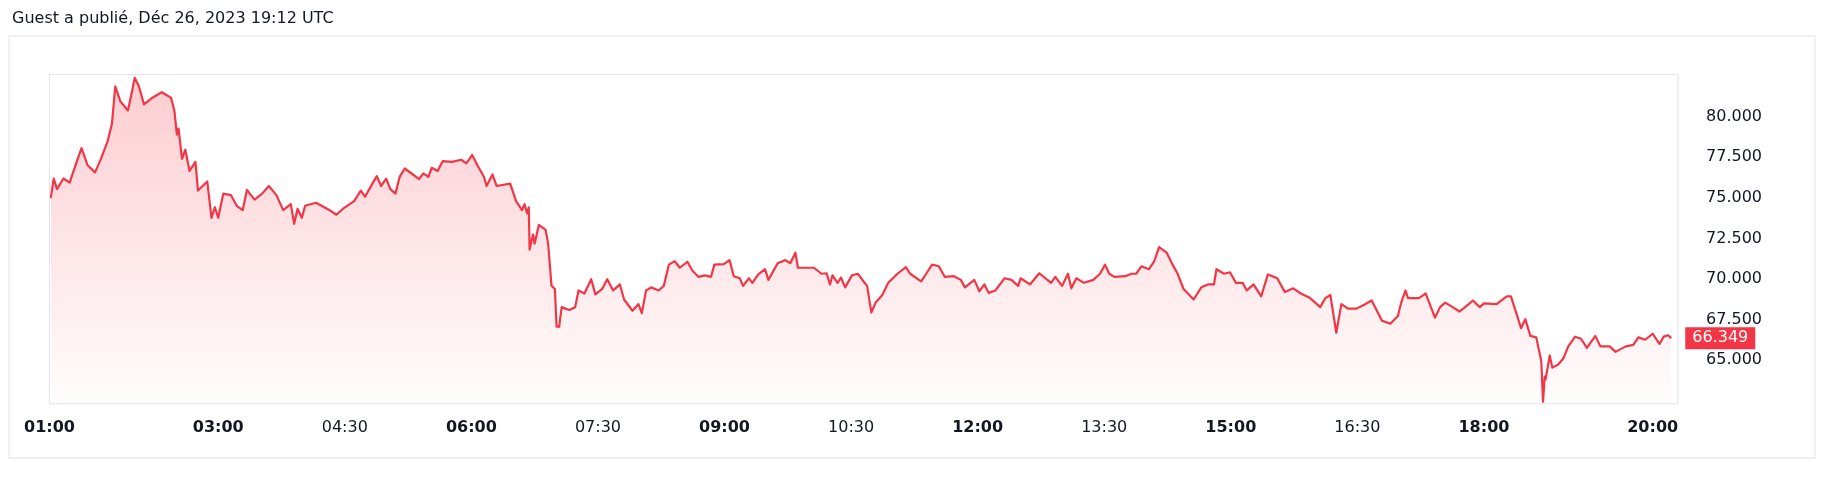 This screenshot has width=1824, height=478. Describe the element at coordinates (1734, 359) in the screenshot. I see `y-tick-label: 65.000` at that location.